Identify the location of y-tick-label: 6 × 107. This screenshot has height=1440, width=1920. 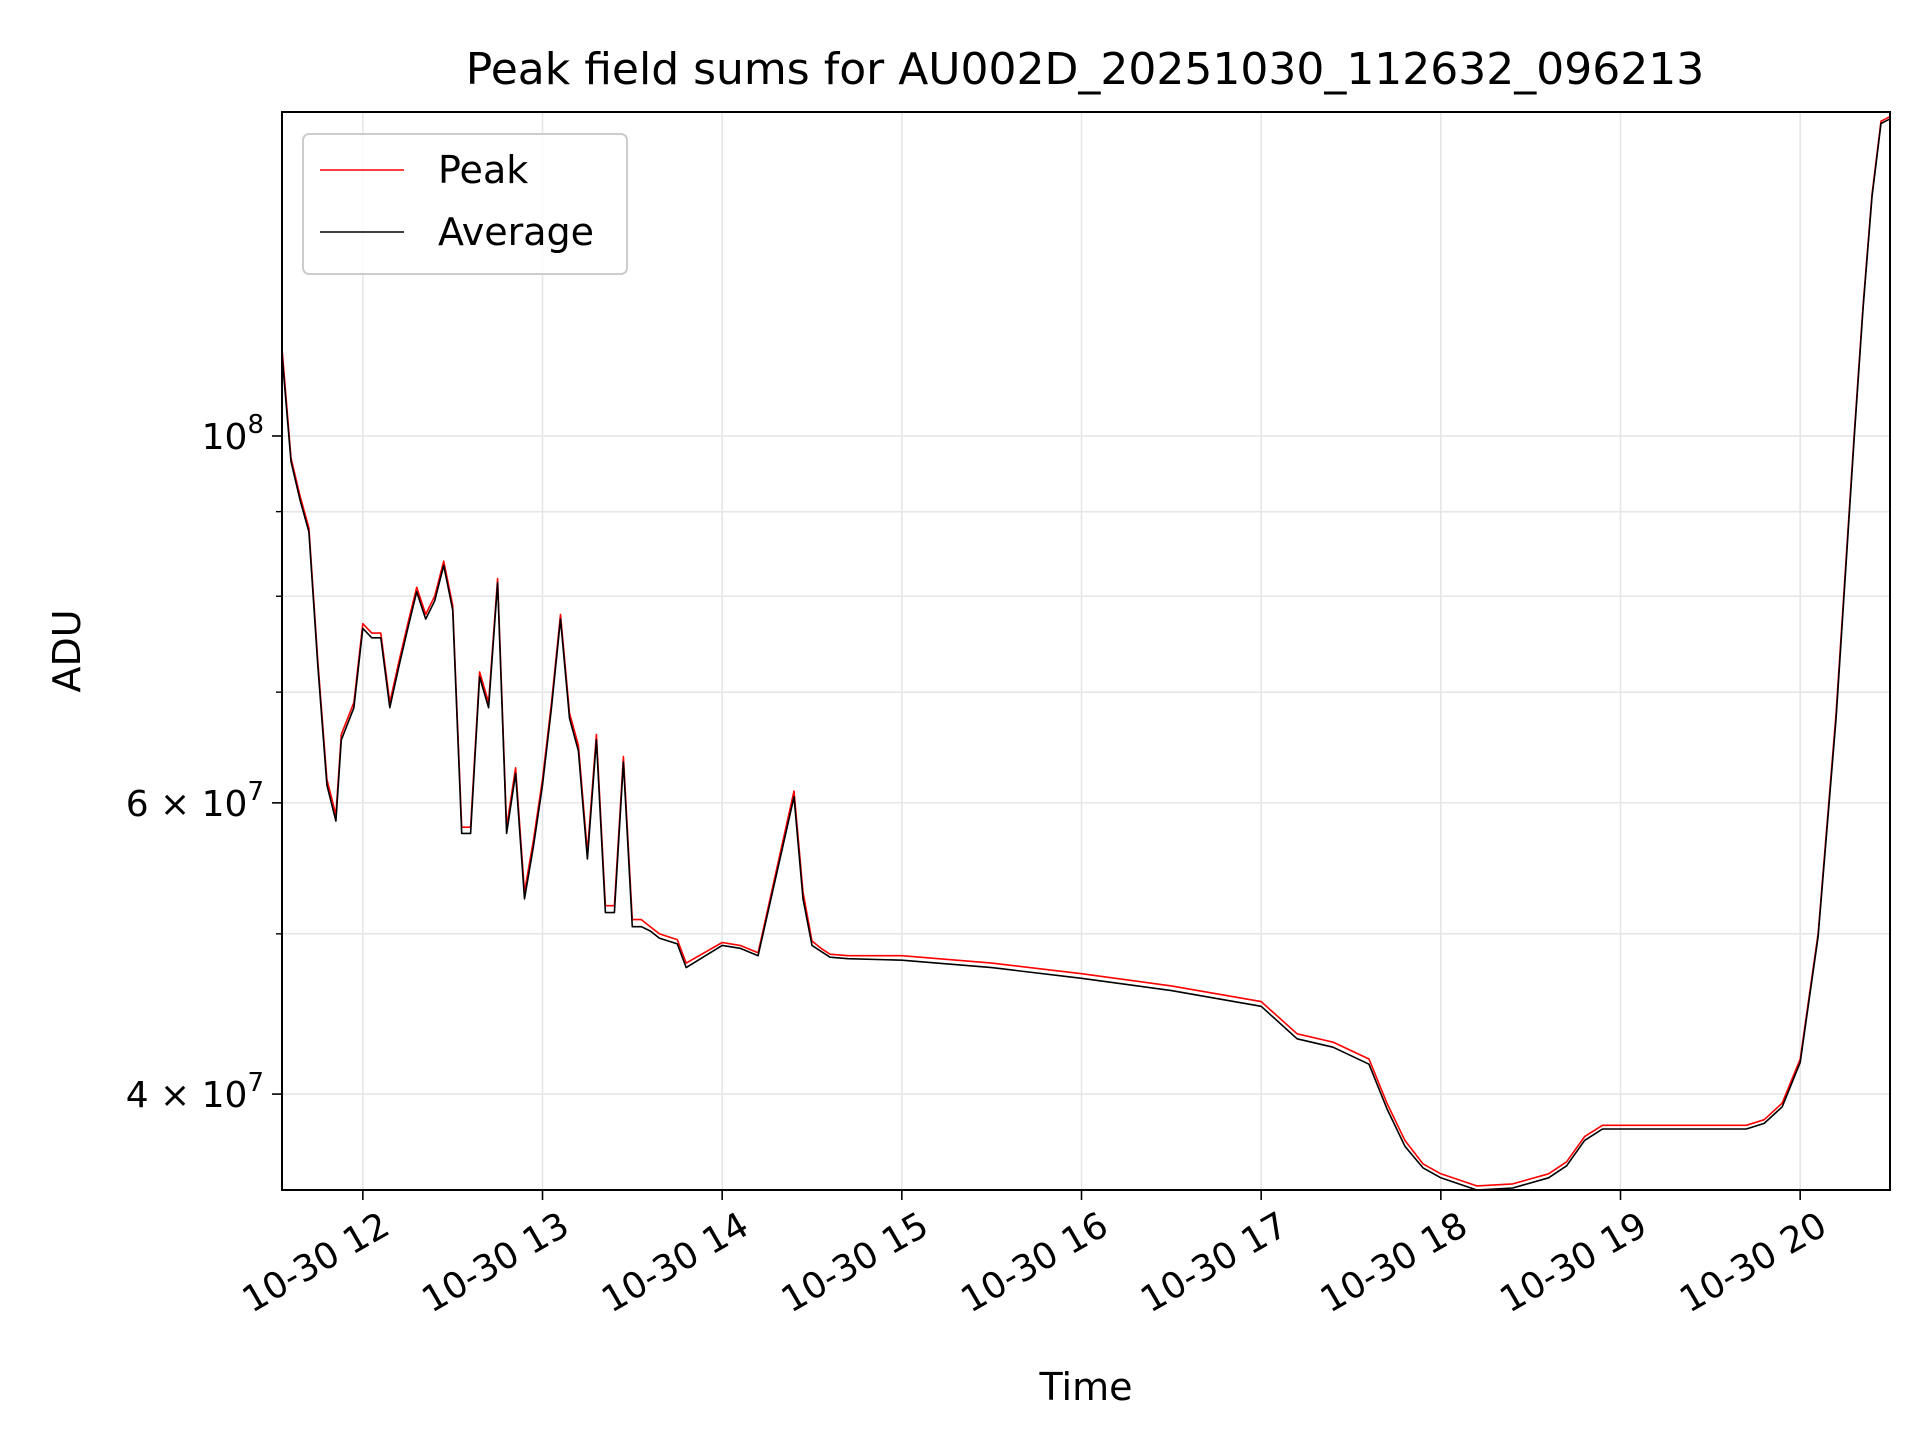
(195, 801).